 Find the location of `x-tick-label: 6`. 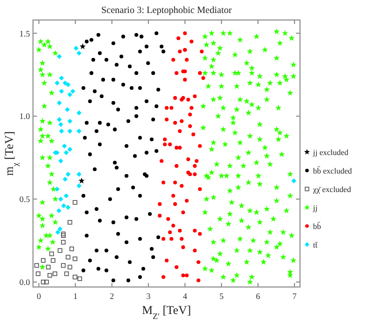

x-tick-label: 6 is located at coordinates (258, 296).